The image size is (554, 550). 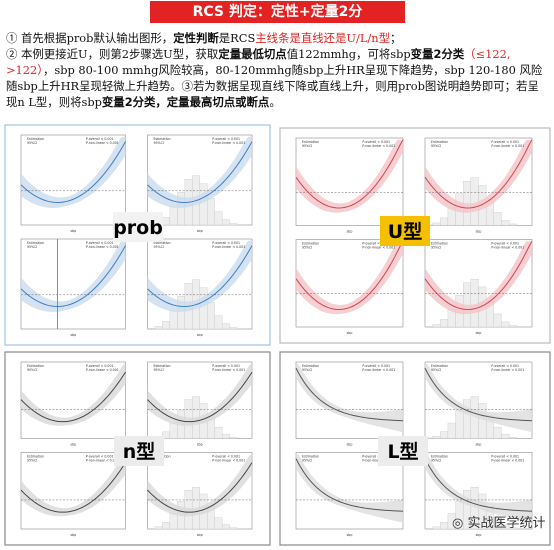 I want to click on text: 是RCS, so click(x=237, y=38).